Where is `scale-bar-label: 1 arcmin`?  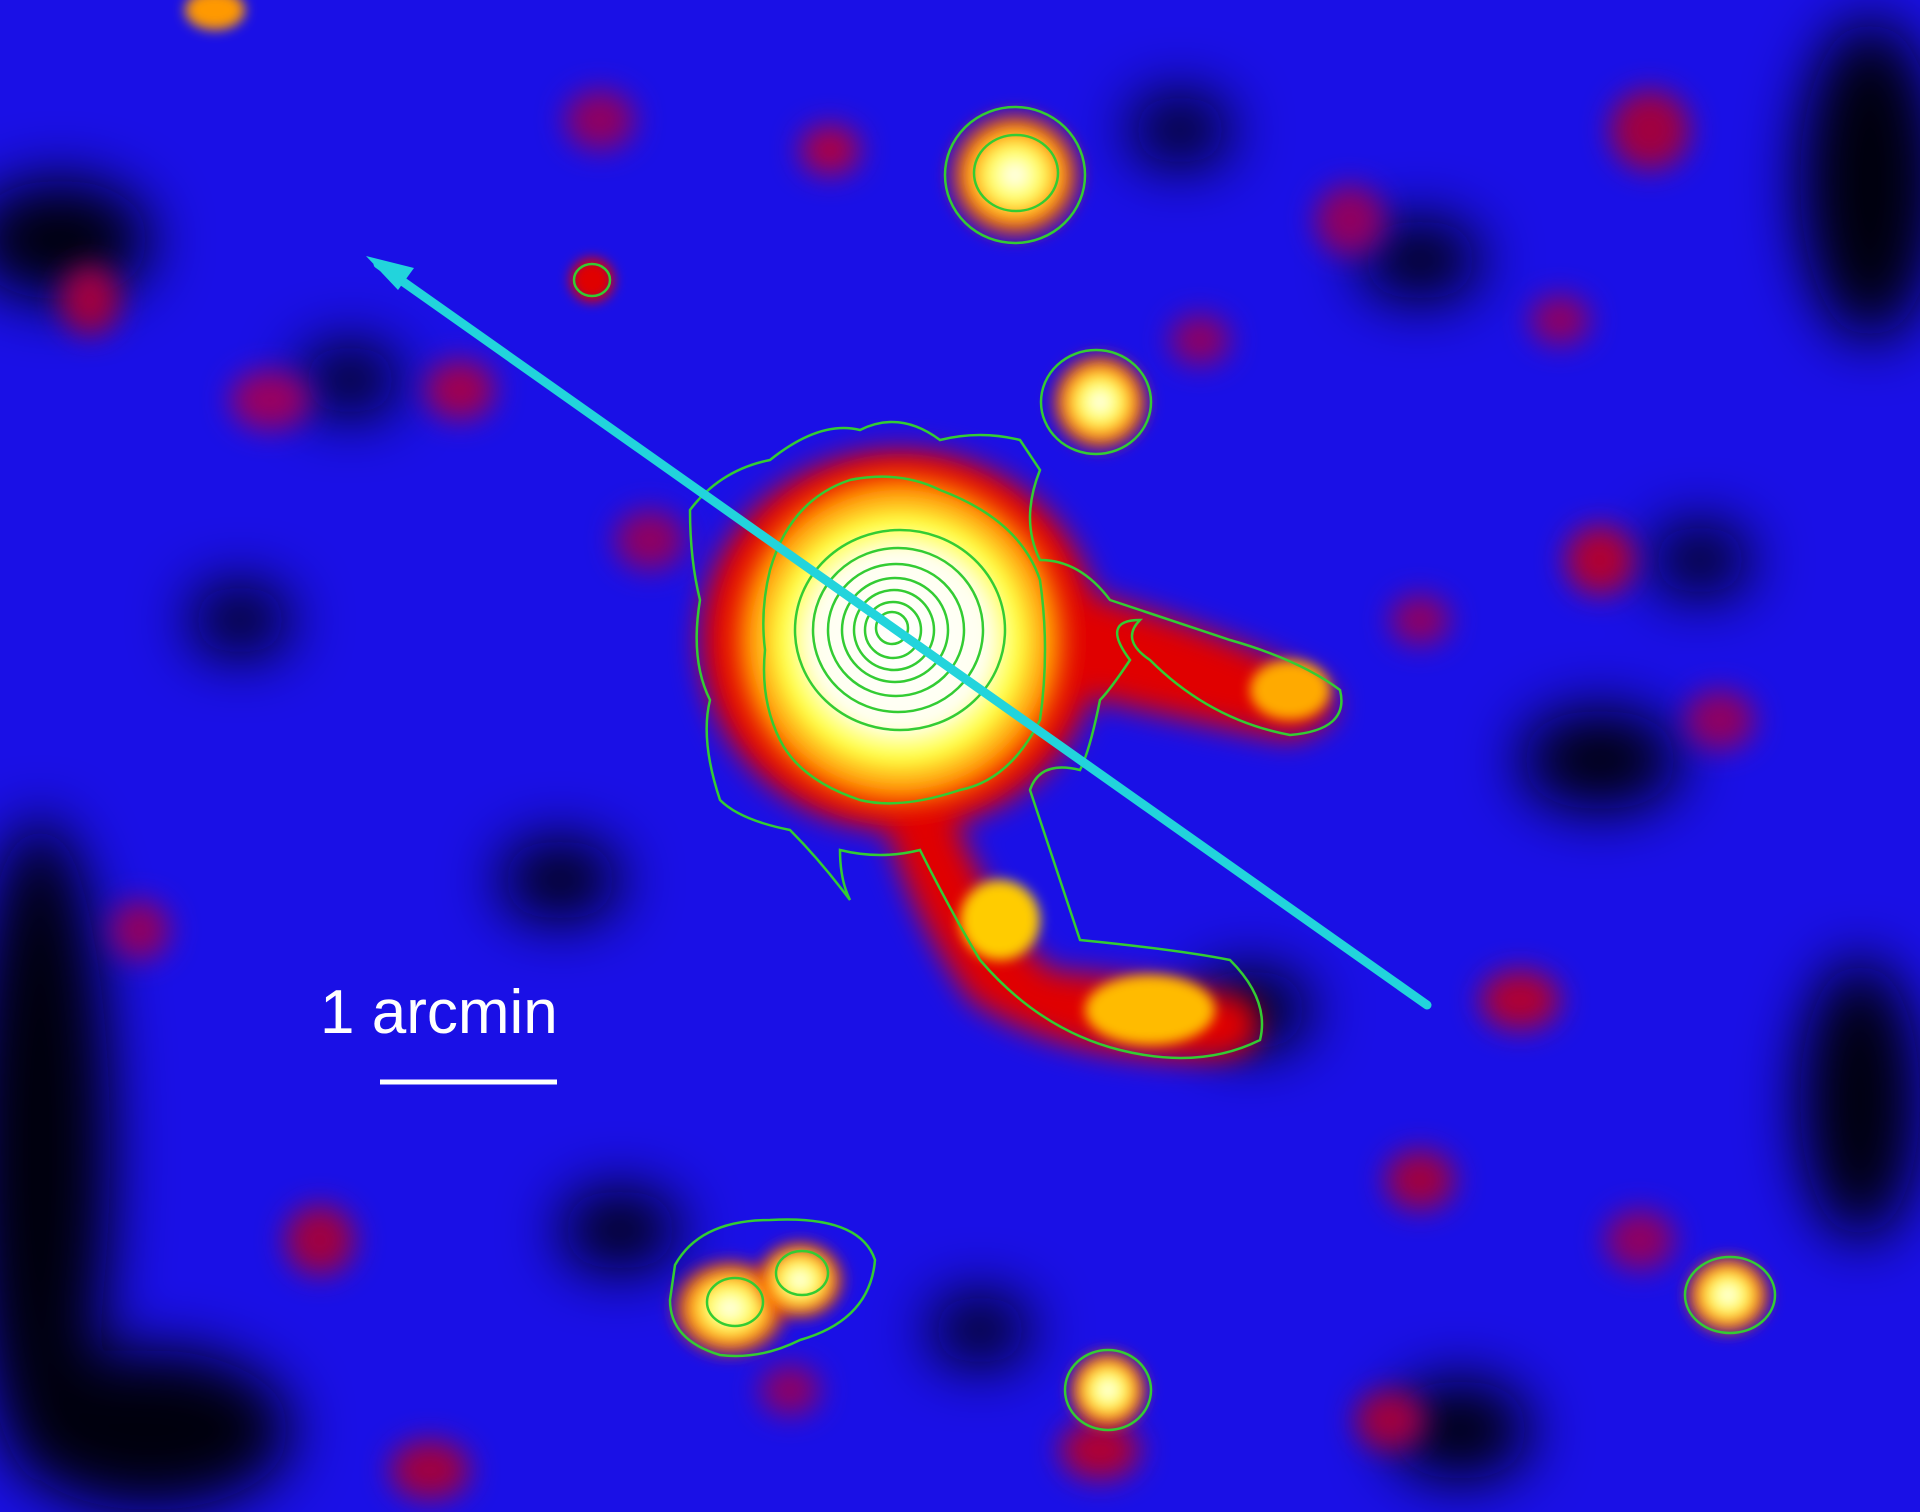 scale-bar-label: 1 arcmin is located at coordinates (439, 1012).